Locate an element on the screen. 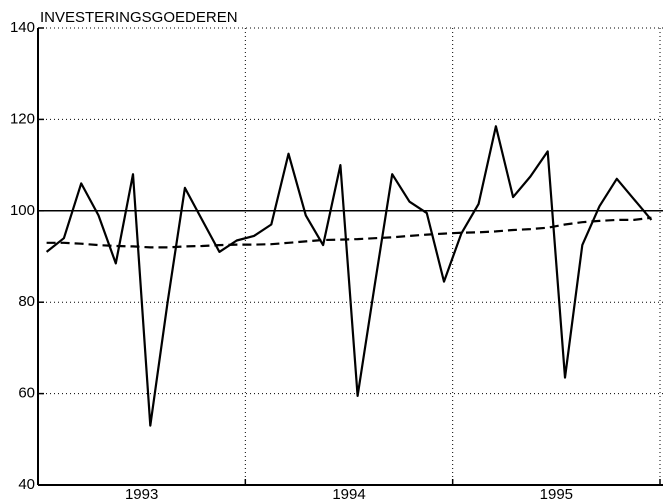  y-tick-label: 80 is located at coordinates (26, 301).